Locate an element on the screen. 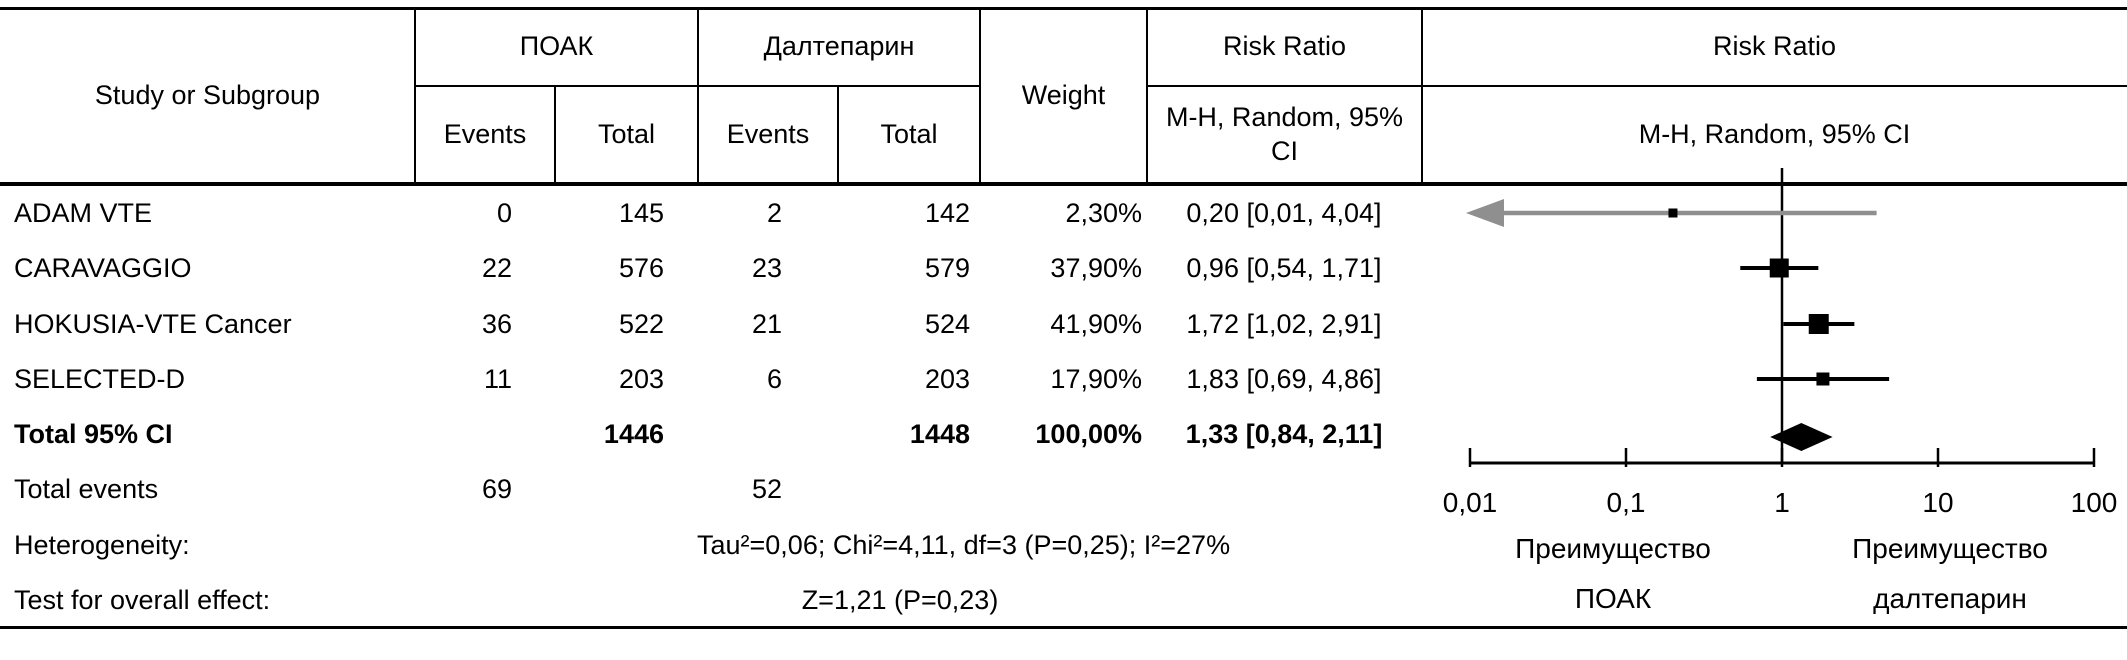 The width and height of the screenshot is (2127, 660). favours-right-label: Преимущество is located at coordinates (1950, 548).